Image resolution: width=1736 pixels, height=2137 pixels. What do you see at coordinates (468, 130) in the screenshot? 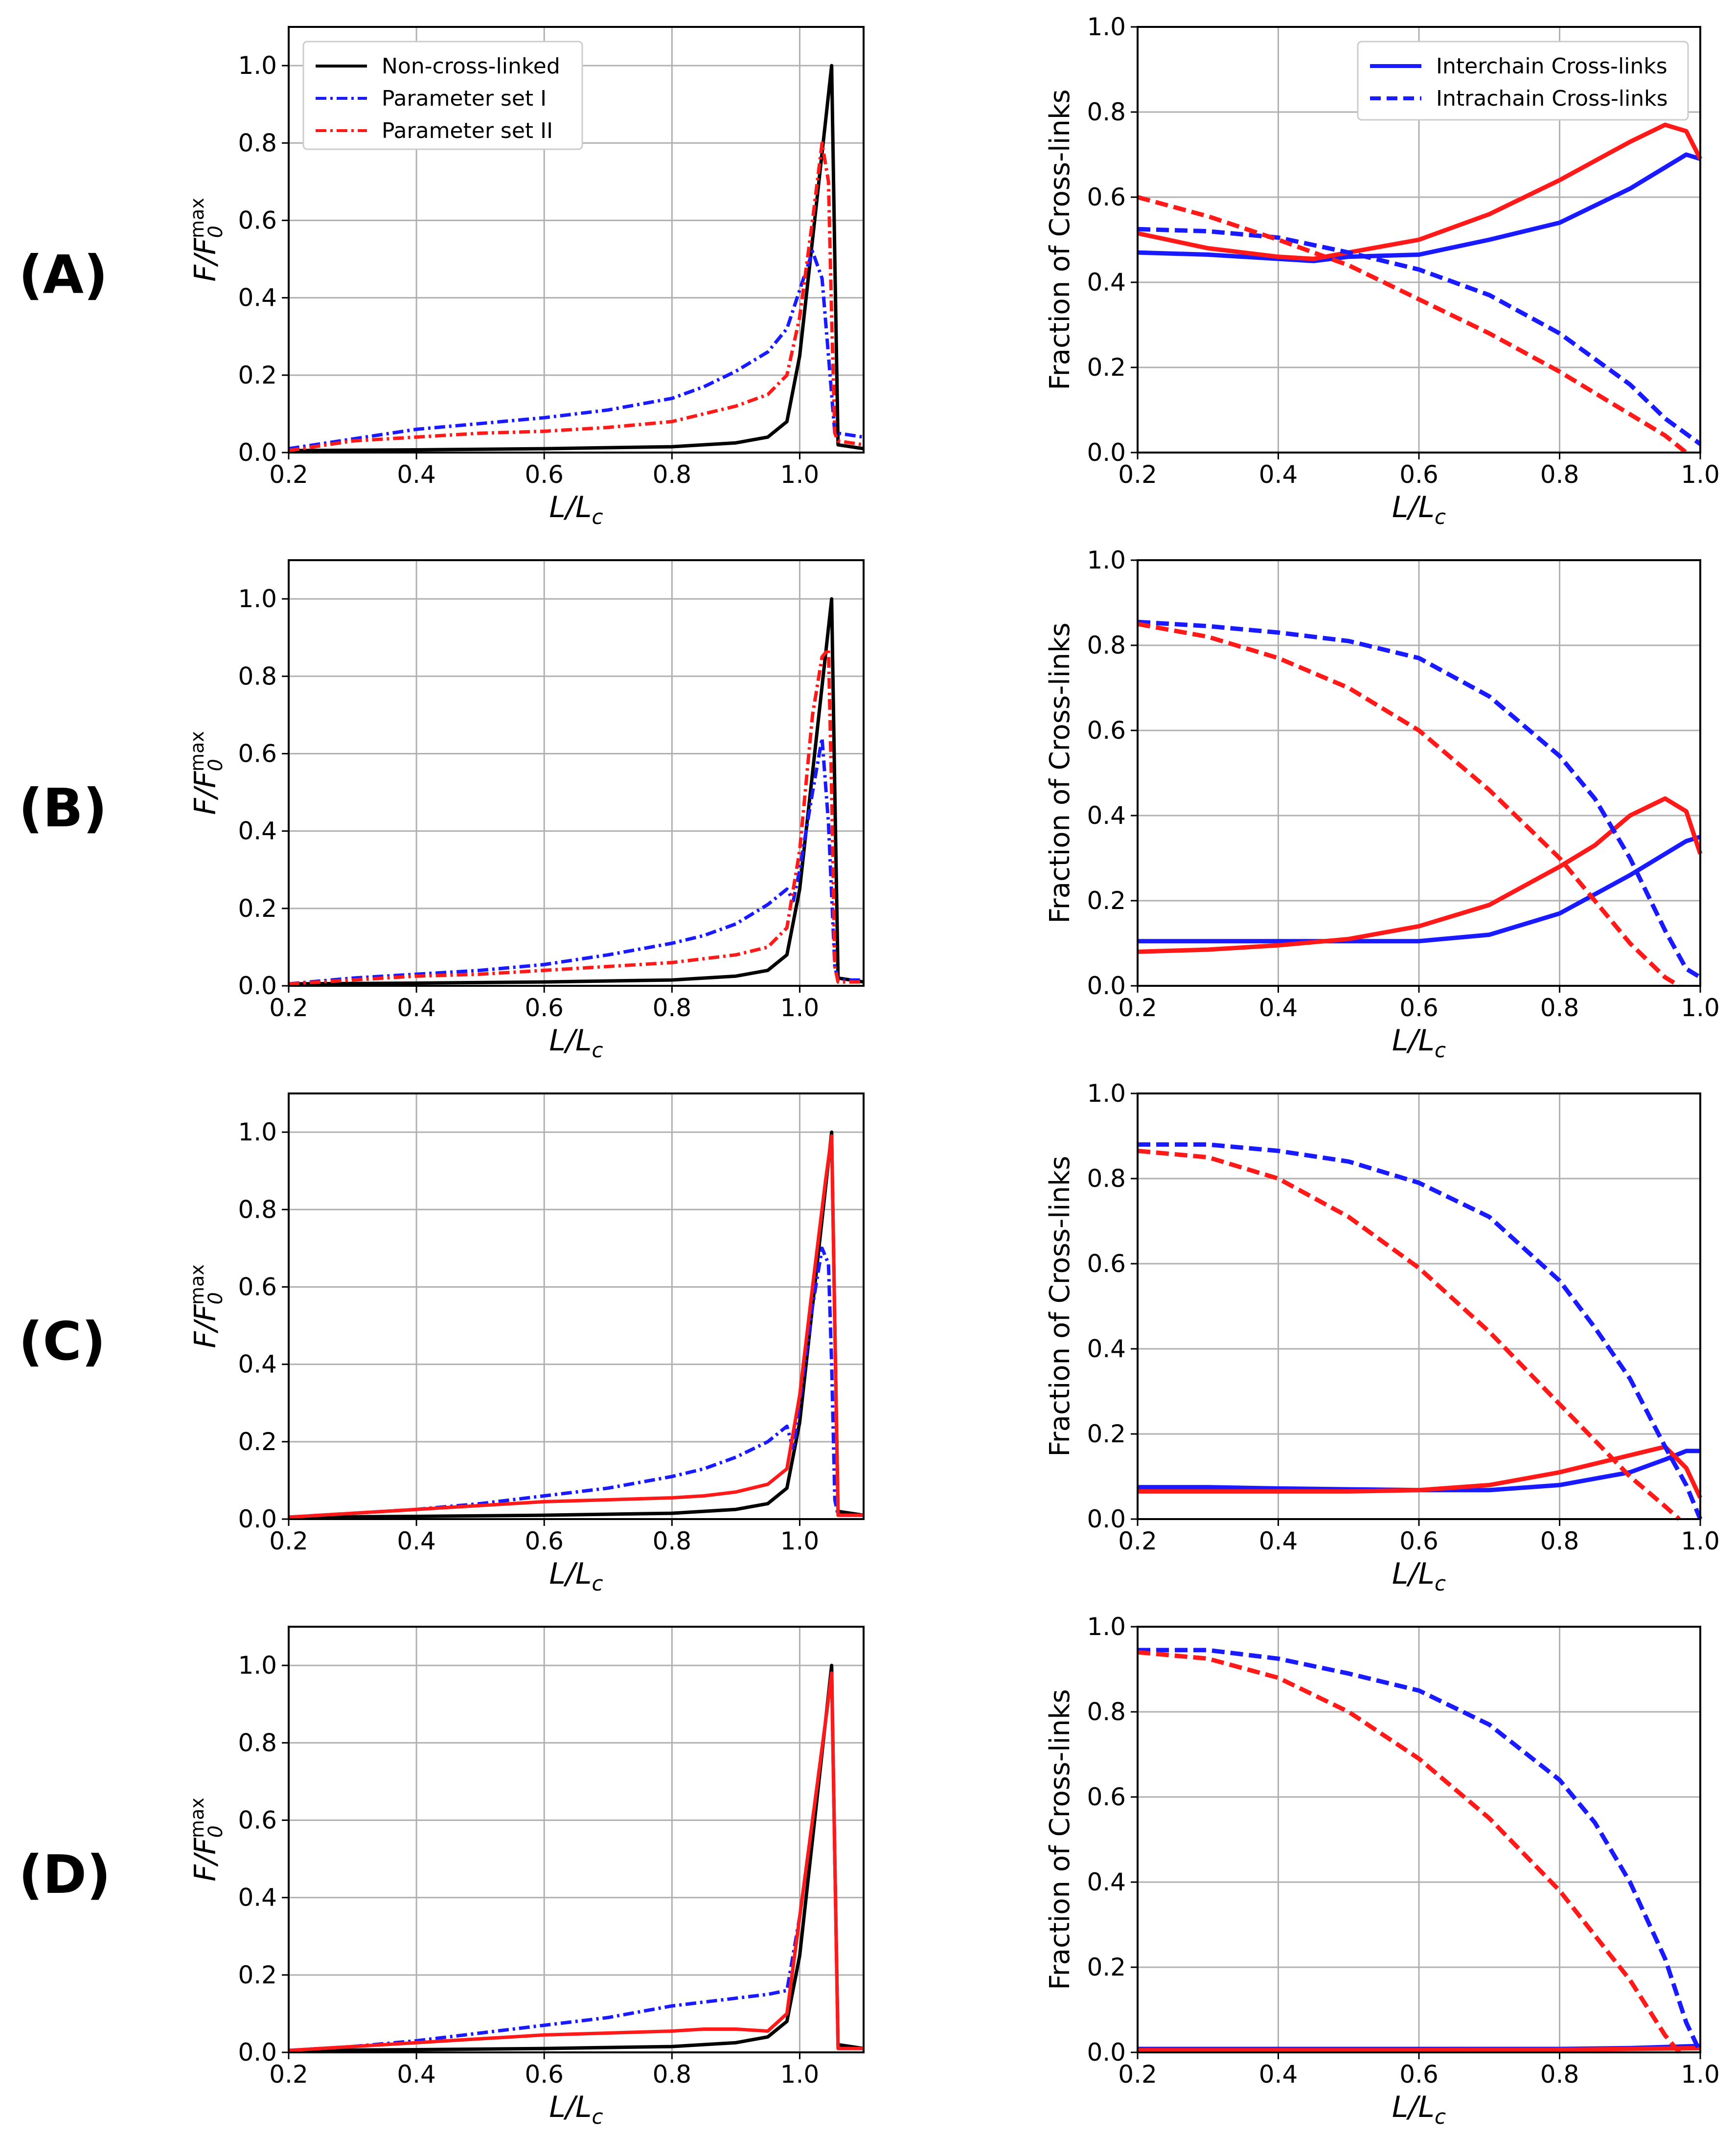
I see `legend-entry-label: Parameter set II` at bounding box center [468, 130].